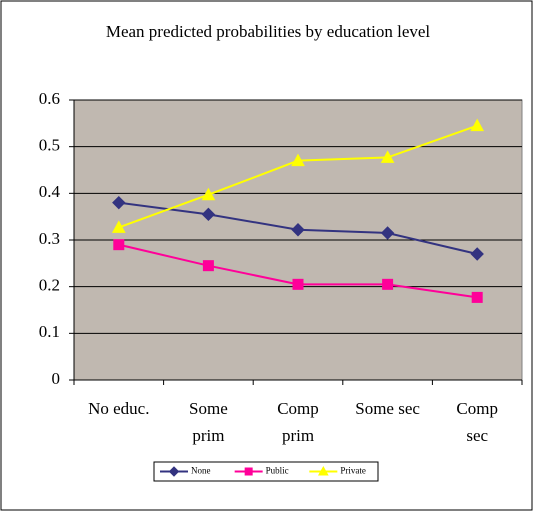 Image resolution: width=534 pixels, height=517 pixels. Describe the element at coordinates (50, 191) in the screenshot. I see `y-tick-label: 0.4` at that location.